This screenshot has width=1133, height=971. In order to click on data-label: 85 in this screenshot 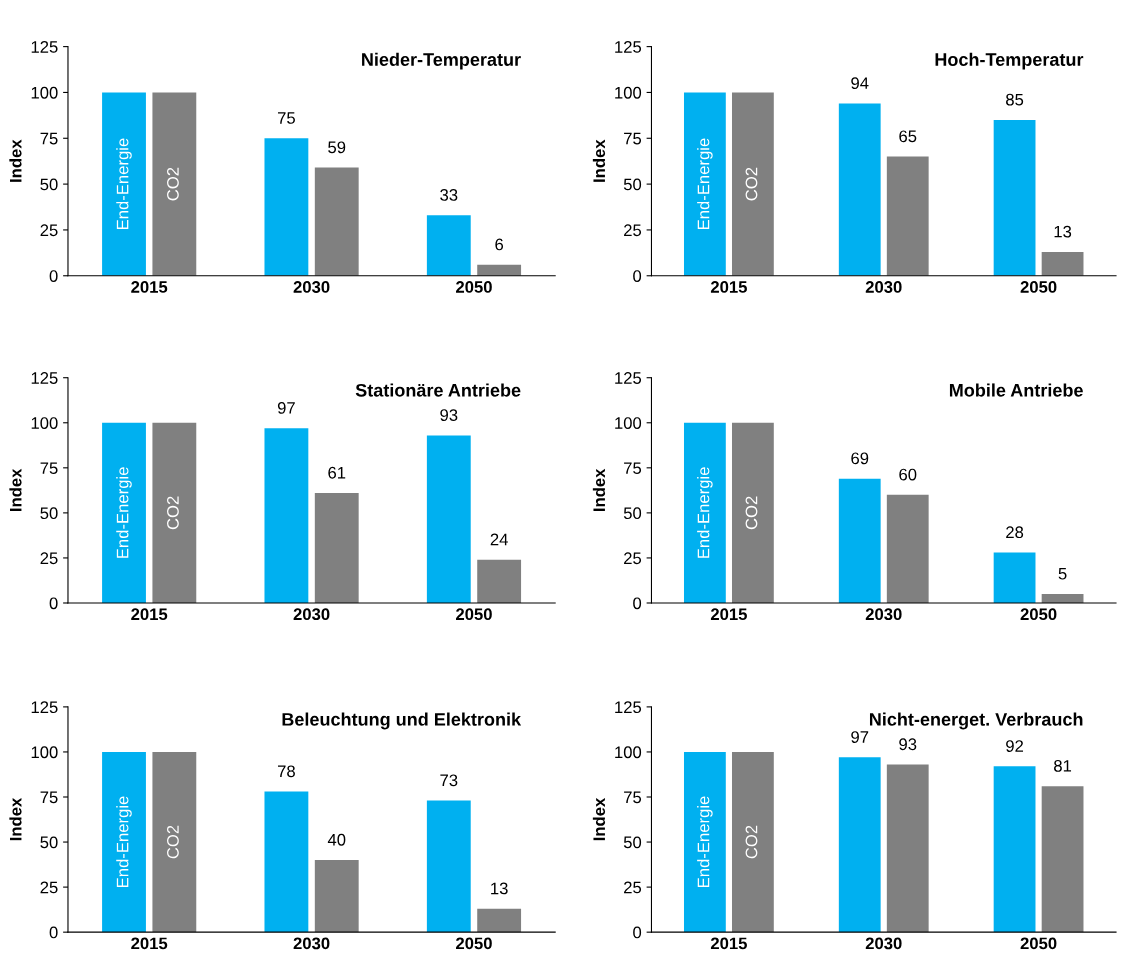, I will do `click(1015, 99)`.